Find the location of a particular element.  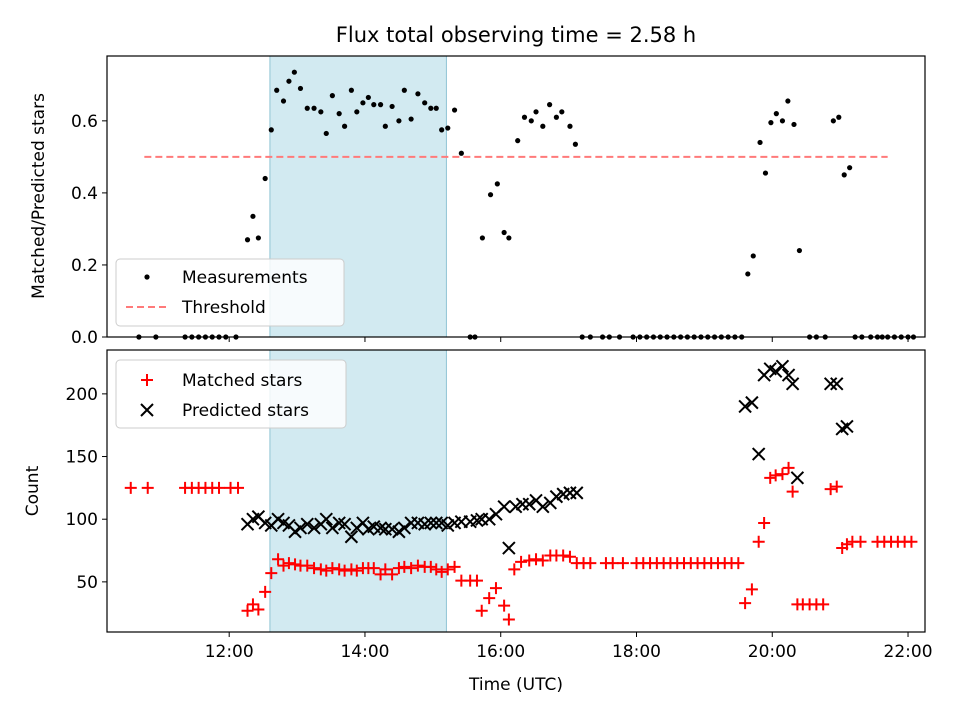

chart-title: Flux total observing time = 2.58 h is located at coordinates (516, 35).